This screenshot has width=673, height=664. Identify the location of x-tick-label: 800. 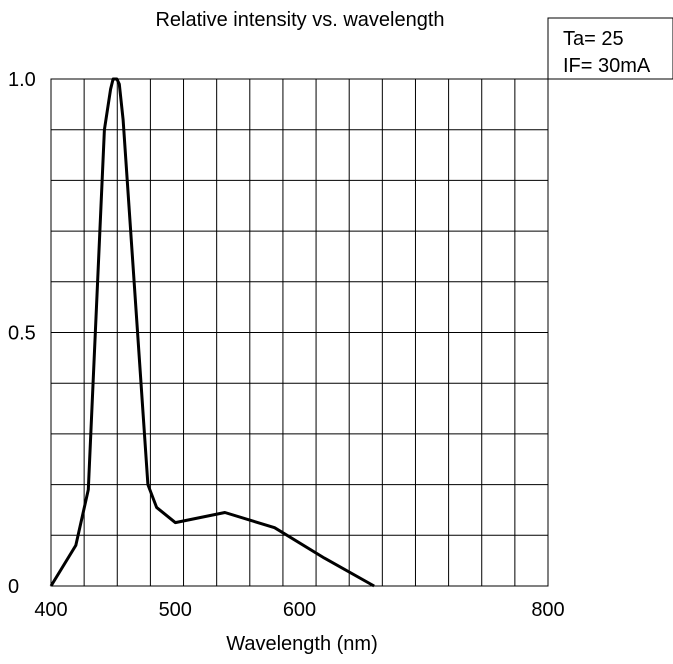
(547, 610).